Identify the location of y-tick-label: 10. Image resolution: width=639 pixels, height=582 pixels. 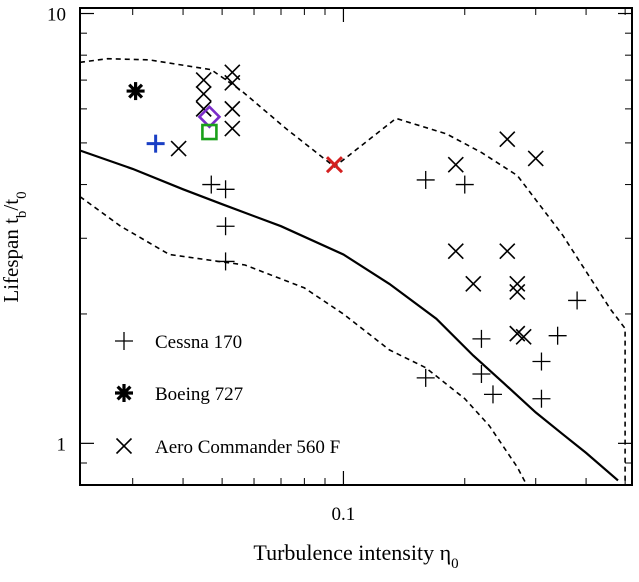
(56, 15).